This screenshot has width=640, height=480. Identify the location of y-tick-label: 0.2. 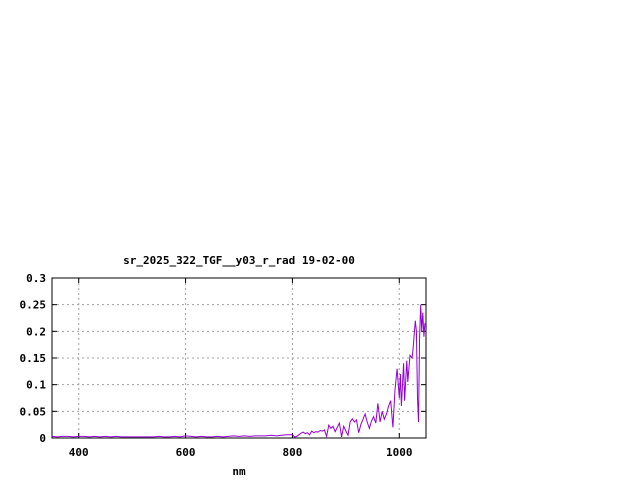
(36, 331).